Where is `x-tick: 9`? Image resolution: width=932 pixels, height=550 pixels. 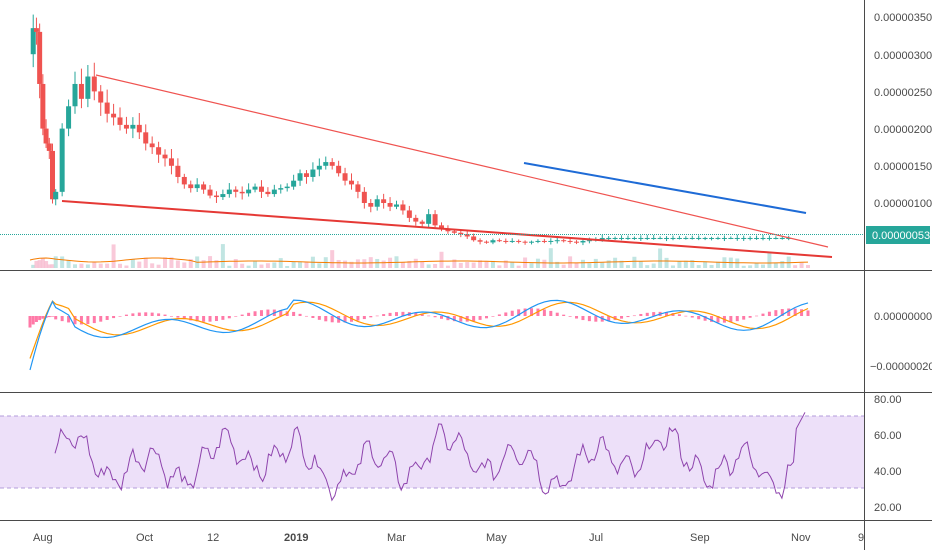 x-tick: 9 is located at coordinates (861, 538).